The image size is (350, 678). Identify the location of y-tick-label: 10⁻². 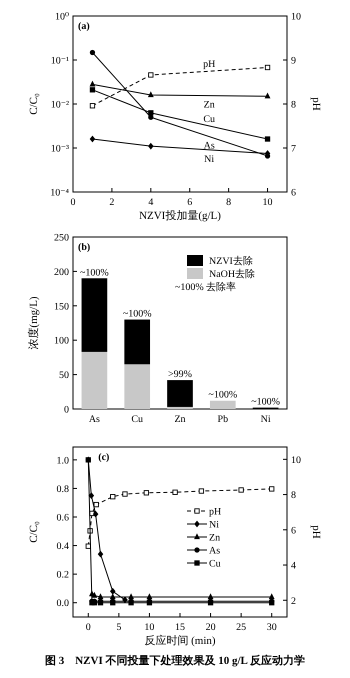
(59, 105).